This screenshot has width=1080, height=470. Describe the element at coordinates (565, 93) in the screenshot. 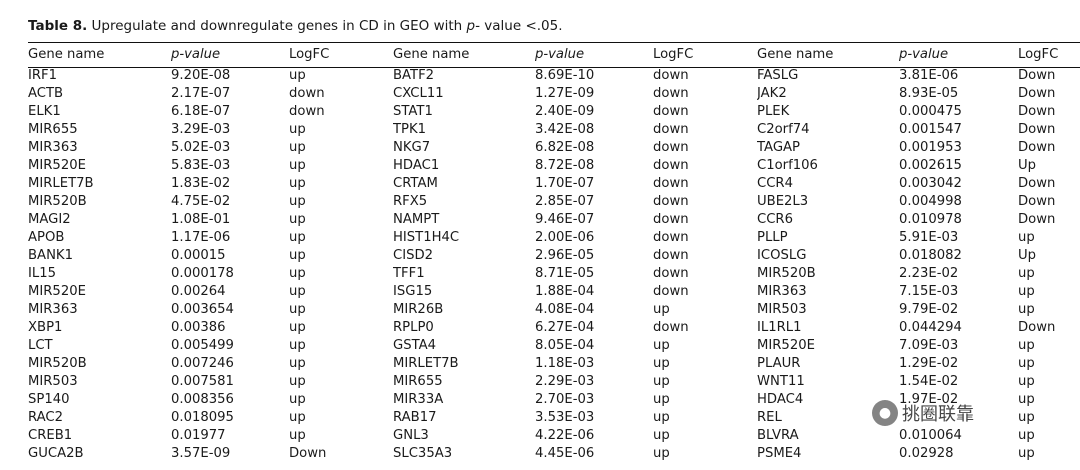

I see `cell-p-value: 1.27E-09` at that location.